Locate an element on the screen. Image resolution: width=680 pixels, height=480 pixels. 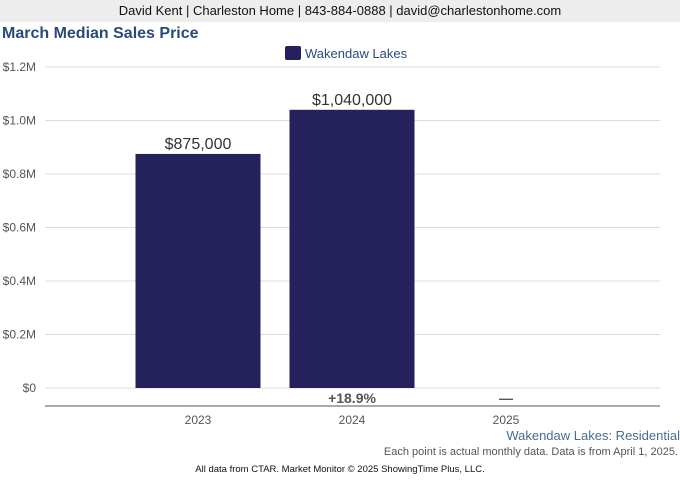
legend-label: Wakendaw Lakes is located at coordinates (356, 53).